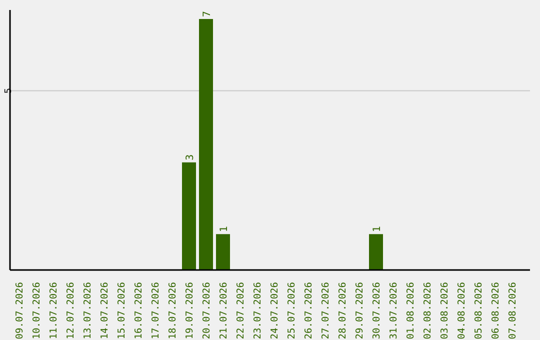  What do you see at coordinates (224, 311) in the screenshot?
I see `x-tick-label: 21.07.2026` at bounding box center [224, 311].